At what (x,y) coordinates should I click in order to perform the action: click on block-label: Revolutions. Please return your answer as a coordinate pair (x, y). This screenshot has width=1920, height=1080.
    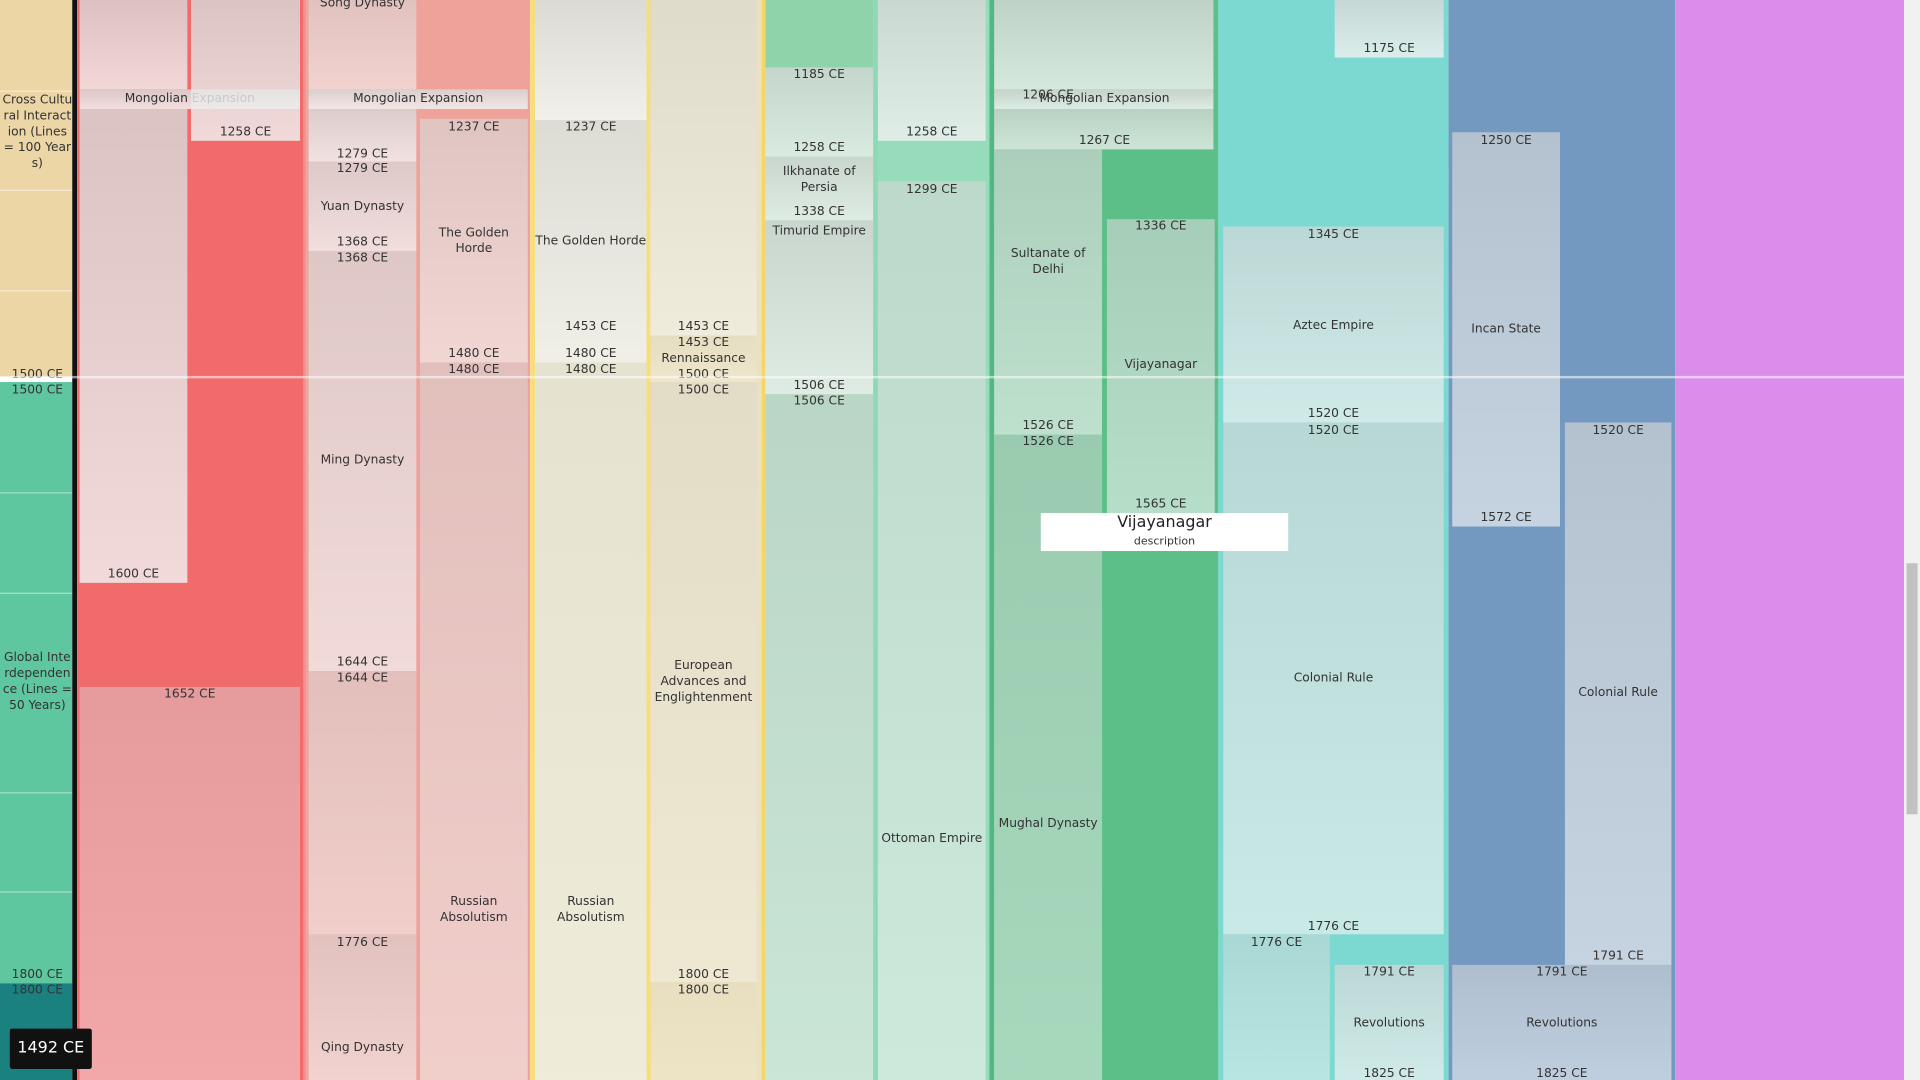
    Looking at the image, I should click on (1562, 1023).